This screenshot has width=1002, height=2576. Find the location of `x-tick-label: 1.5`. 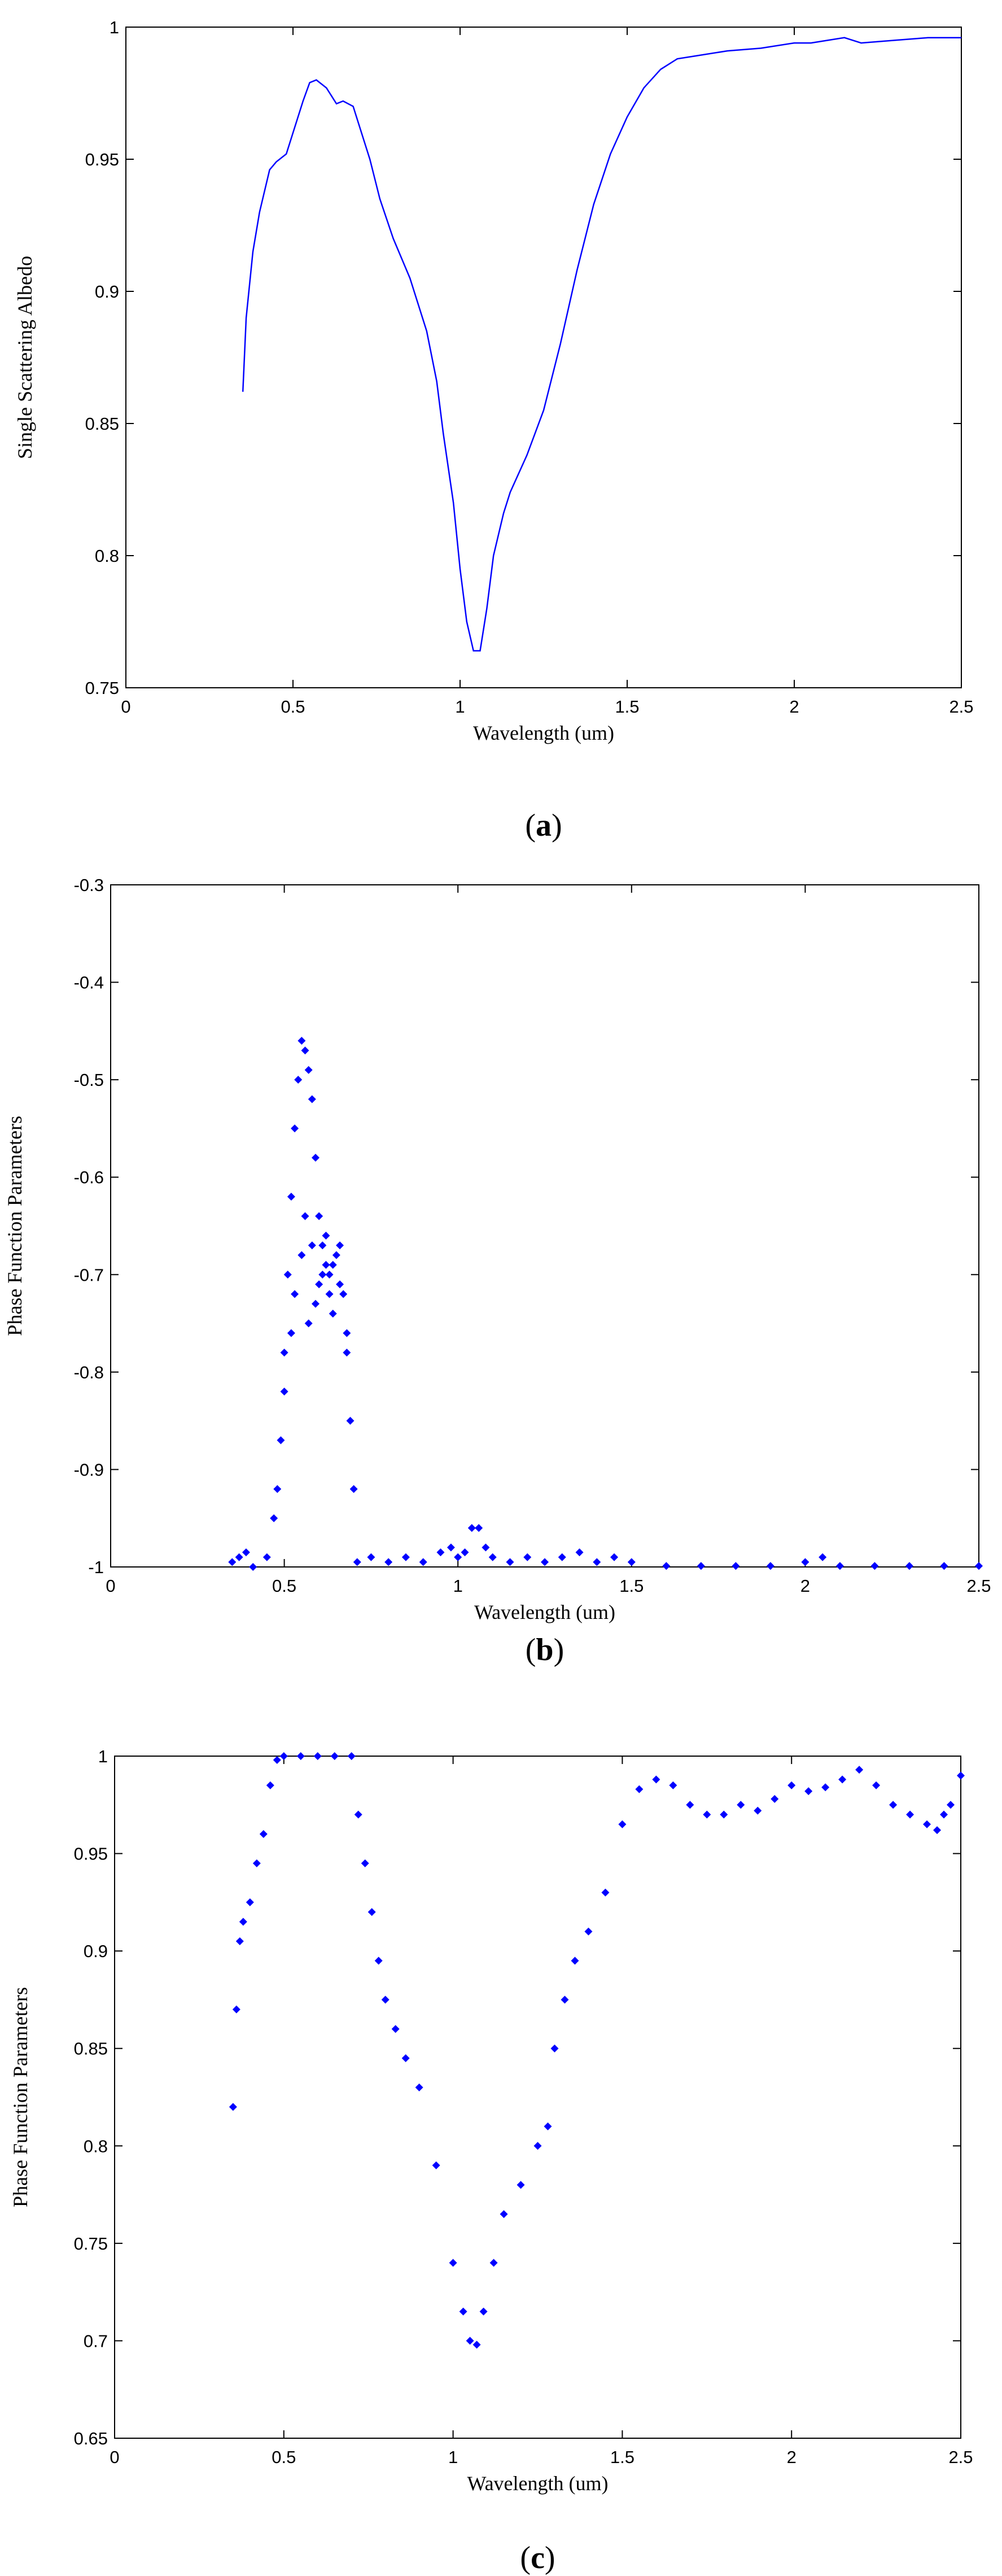

x-tick-label: 1.5 is located at coordinates (627, 707).